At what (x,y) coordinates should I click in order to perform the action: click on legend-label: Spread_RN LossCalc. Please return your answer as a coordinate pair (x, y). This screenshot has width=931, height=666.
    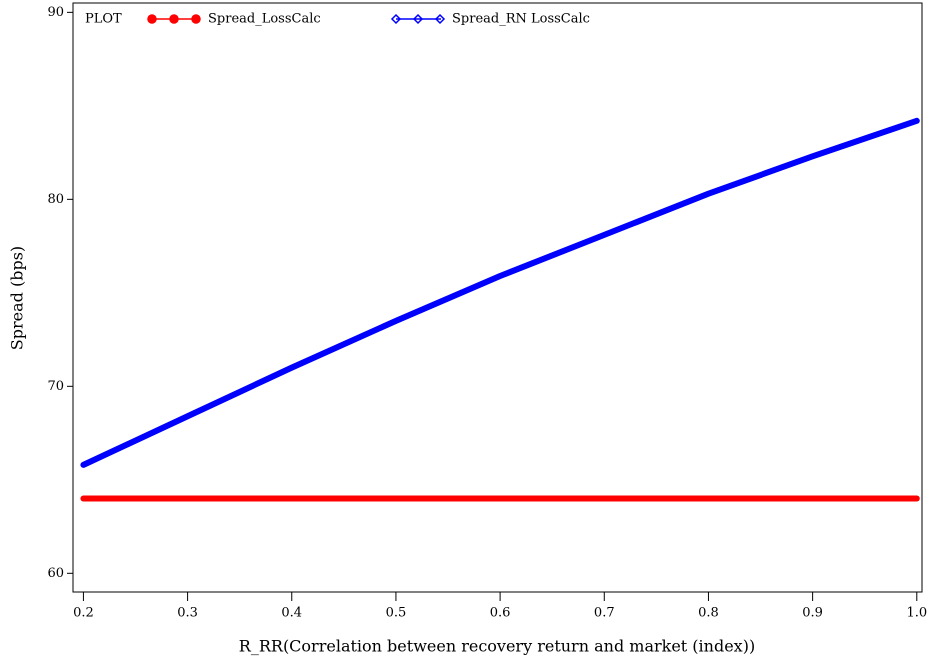
    Looking at the image, I should click on (521, 19).